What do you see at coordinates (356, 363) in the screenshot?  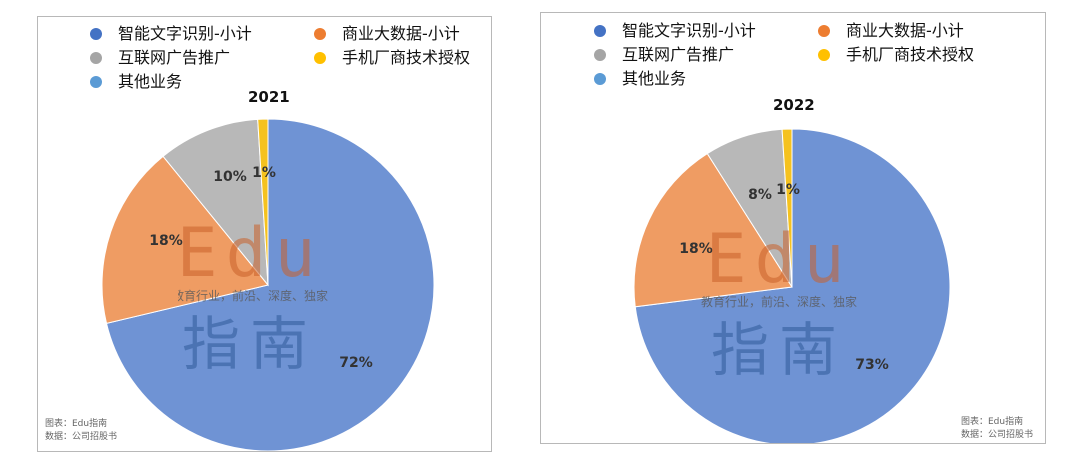 I see `data-label: 72%` at bounding box center [356, 363].